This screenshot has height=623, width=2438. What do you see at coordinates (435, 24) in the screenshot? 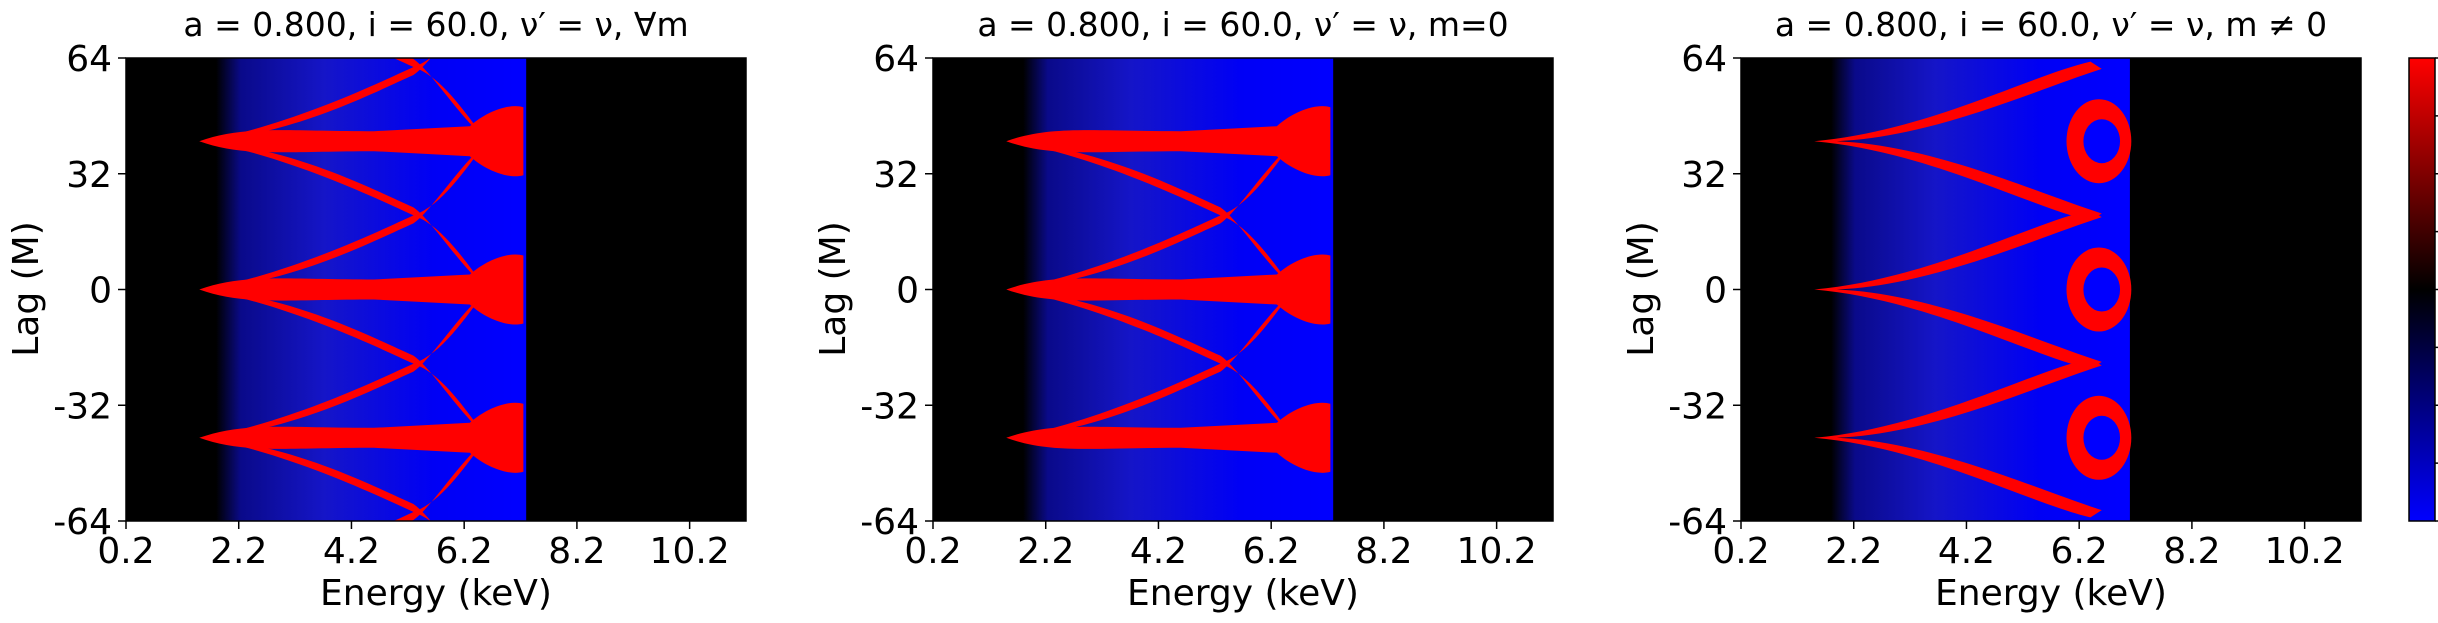
I see `panel-title: a = 0.800, i = 60.0, ν′ = ν, ∀m` at bounding box center [435, 24].